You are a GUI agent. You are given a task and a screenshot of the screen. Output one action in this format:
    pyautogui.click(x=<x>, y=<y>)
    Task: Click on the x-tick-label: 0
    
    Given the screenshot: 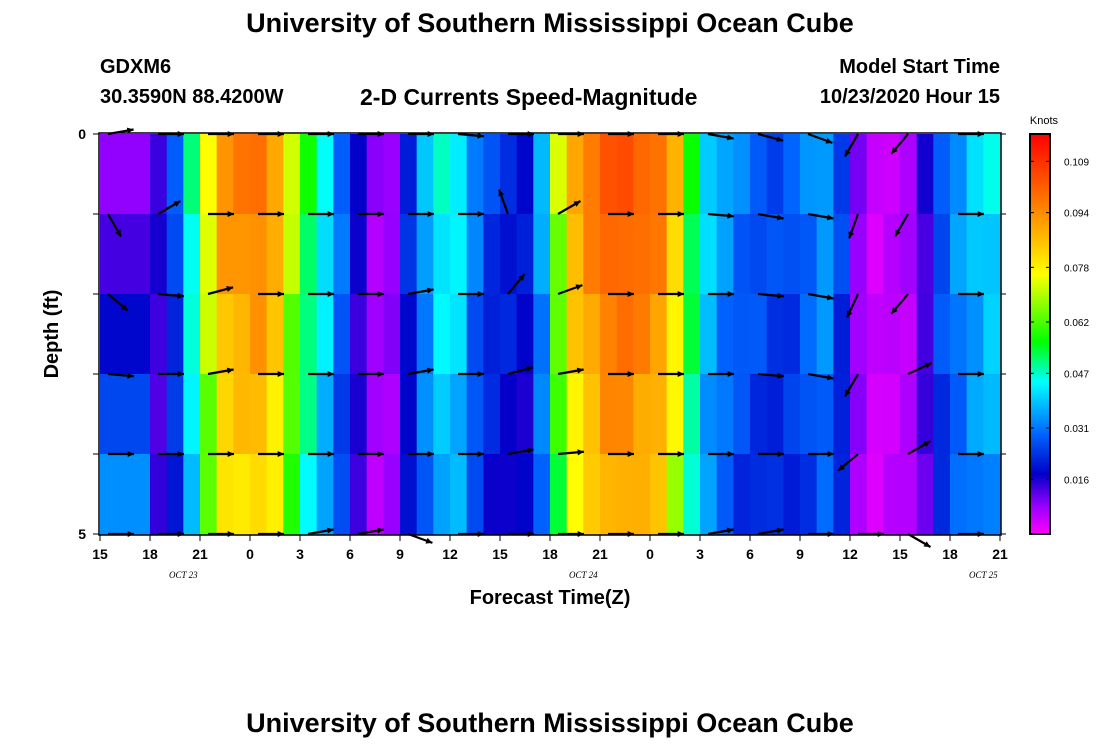 What is the action you would take?
    pyautogui.click(x=250, y=554)
    